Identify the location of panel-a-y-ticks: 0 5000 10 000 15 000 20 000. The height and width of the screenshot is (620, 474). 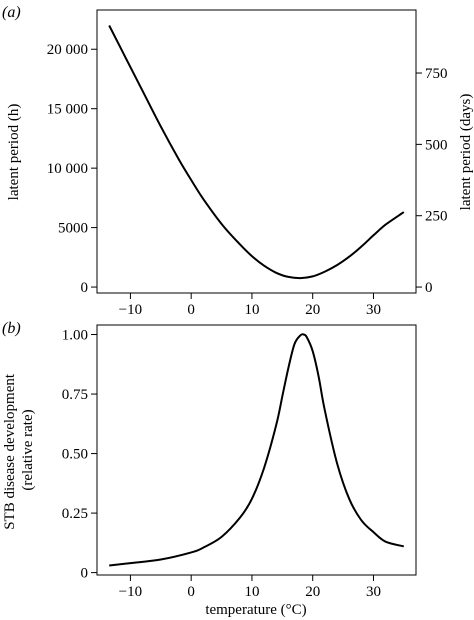
(72, 169).